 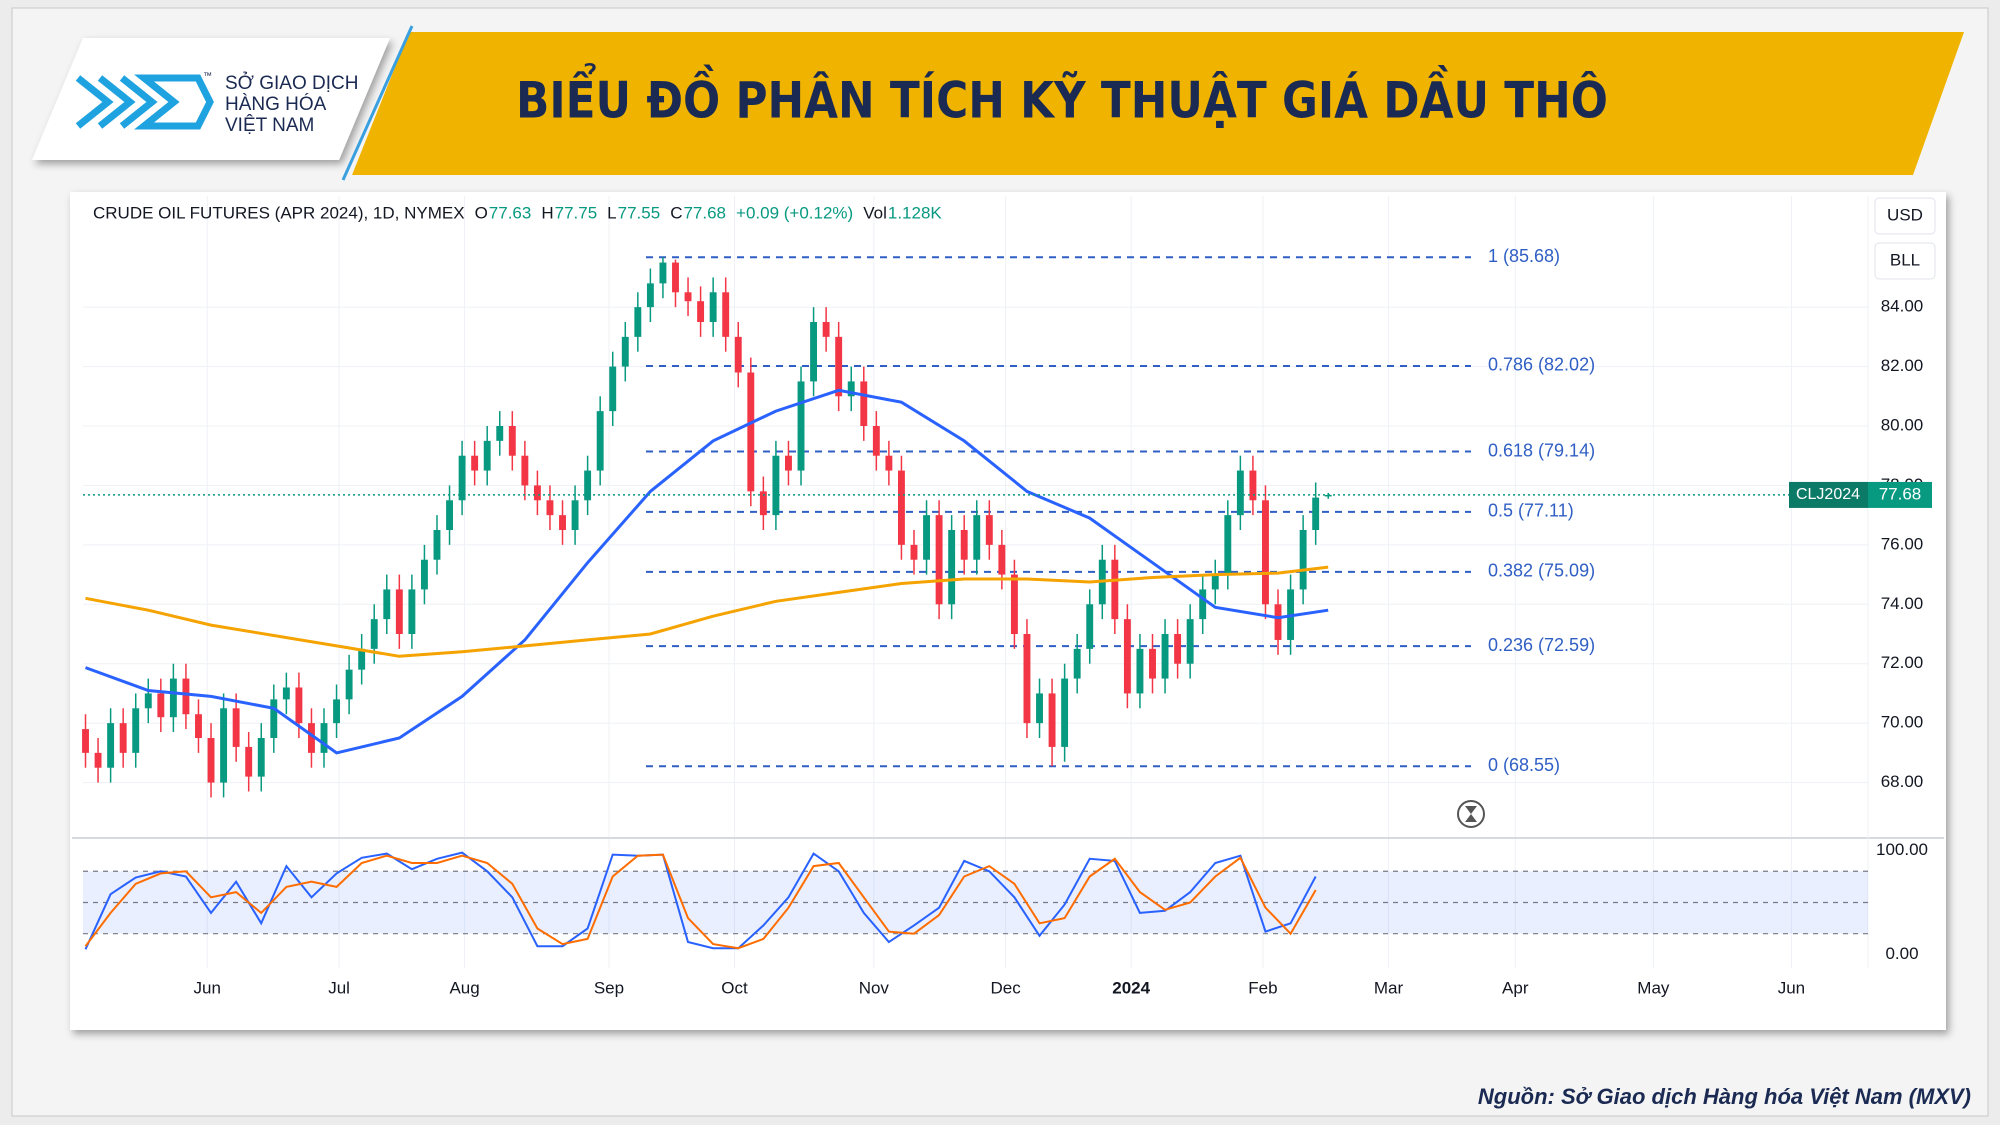 What do you see at coordinates (1902, 424) in the screenshot?
I see `y-tick-label: 80.00` at bounding box center [1902, 424].